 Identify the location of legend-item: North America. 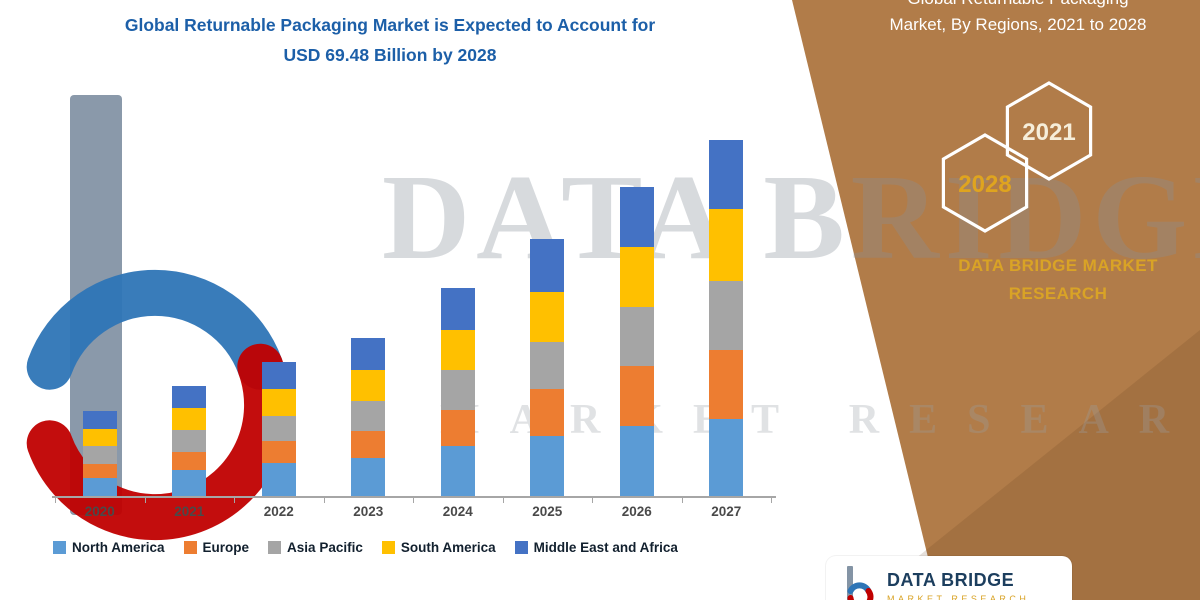
(109, 547).